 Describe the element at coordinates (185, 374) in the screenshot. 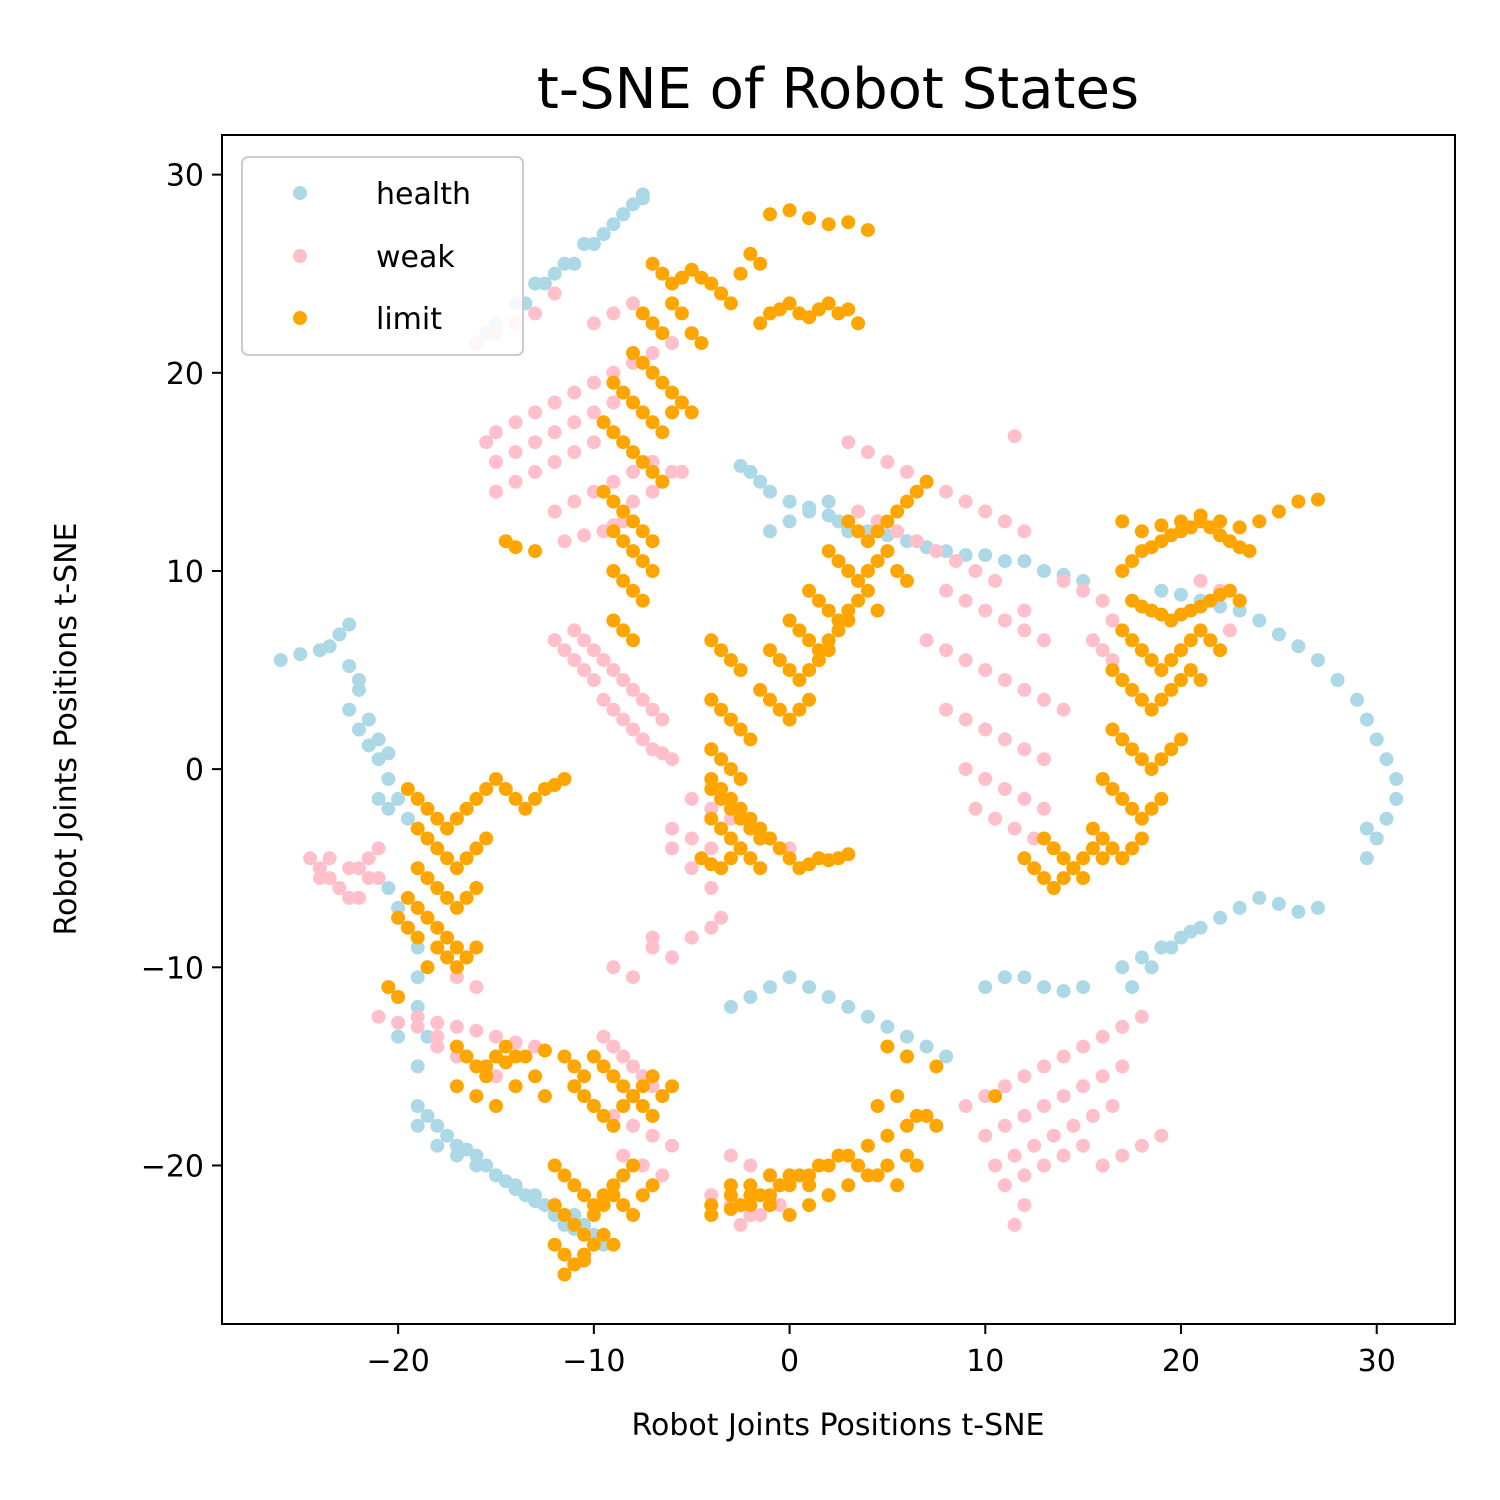

I see `y-tick-label: 20` at that location.